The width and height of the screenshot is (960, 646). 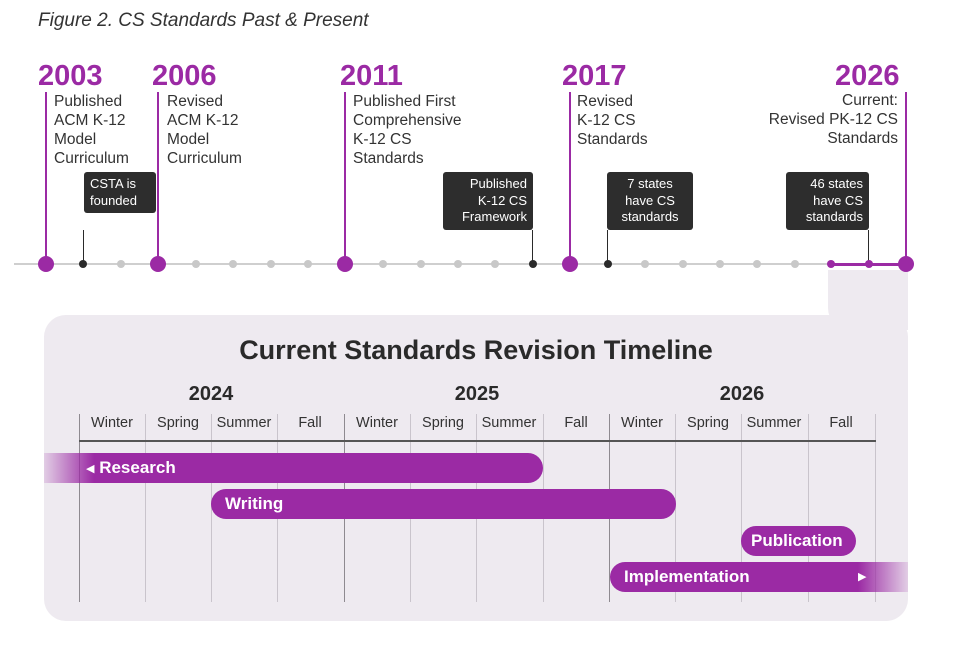 I want to click on event-box-7states: 7 states have CS standards, so click(x=650, y=201).